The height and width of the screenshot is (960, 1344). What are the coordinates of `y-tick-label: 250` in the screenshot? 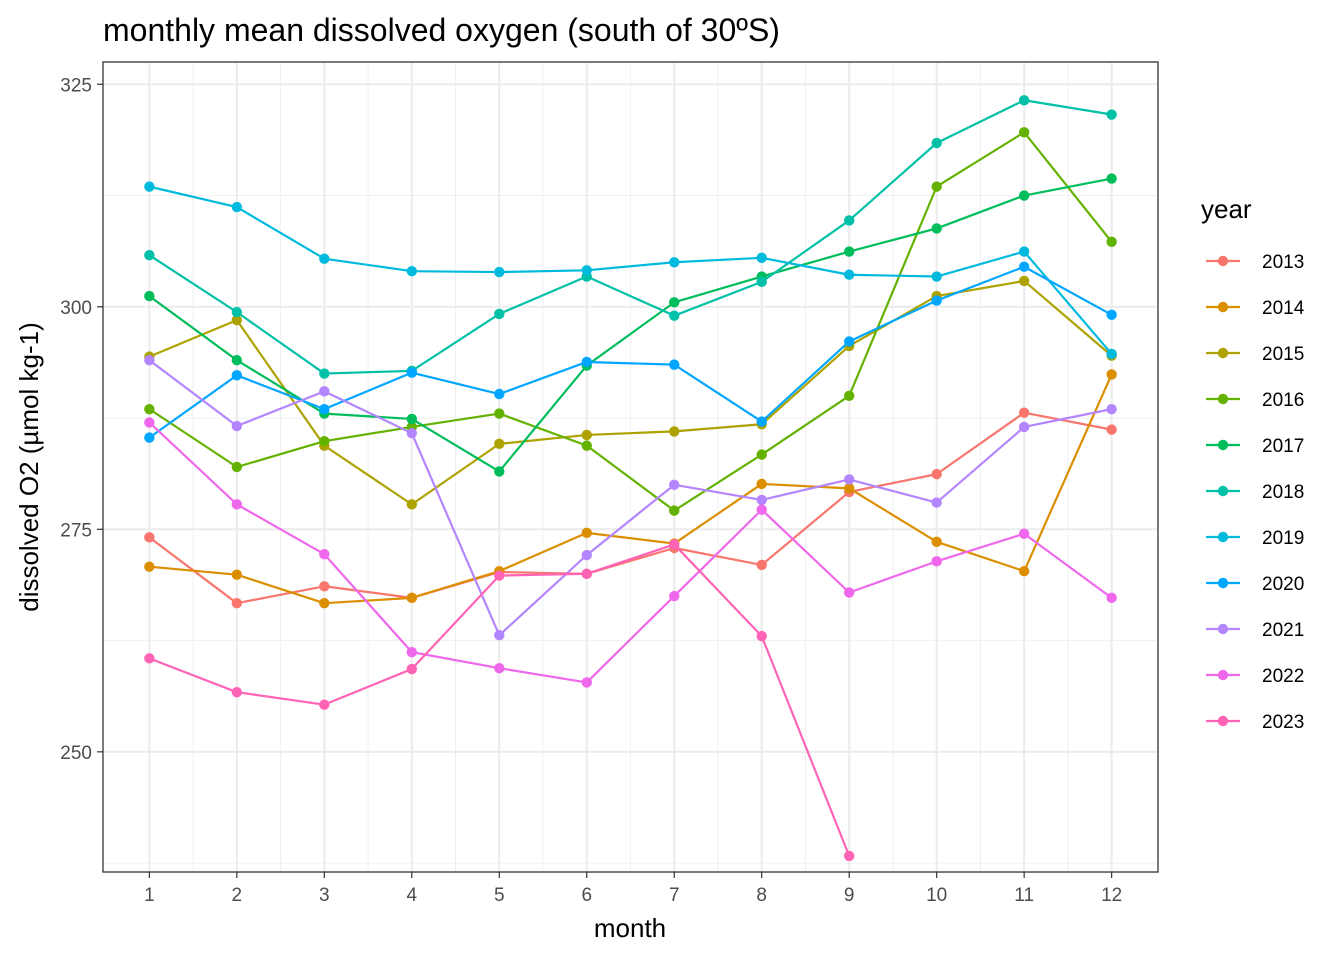 It's located at (76, 753).